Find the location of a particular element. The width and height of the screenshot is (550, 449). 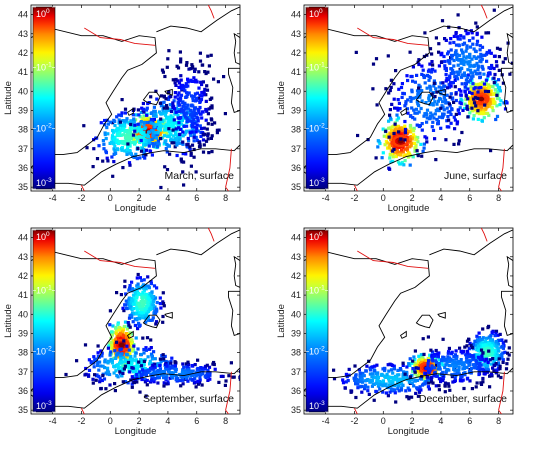

y-axis-label: Latitude is located at coordinates (281, 98).